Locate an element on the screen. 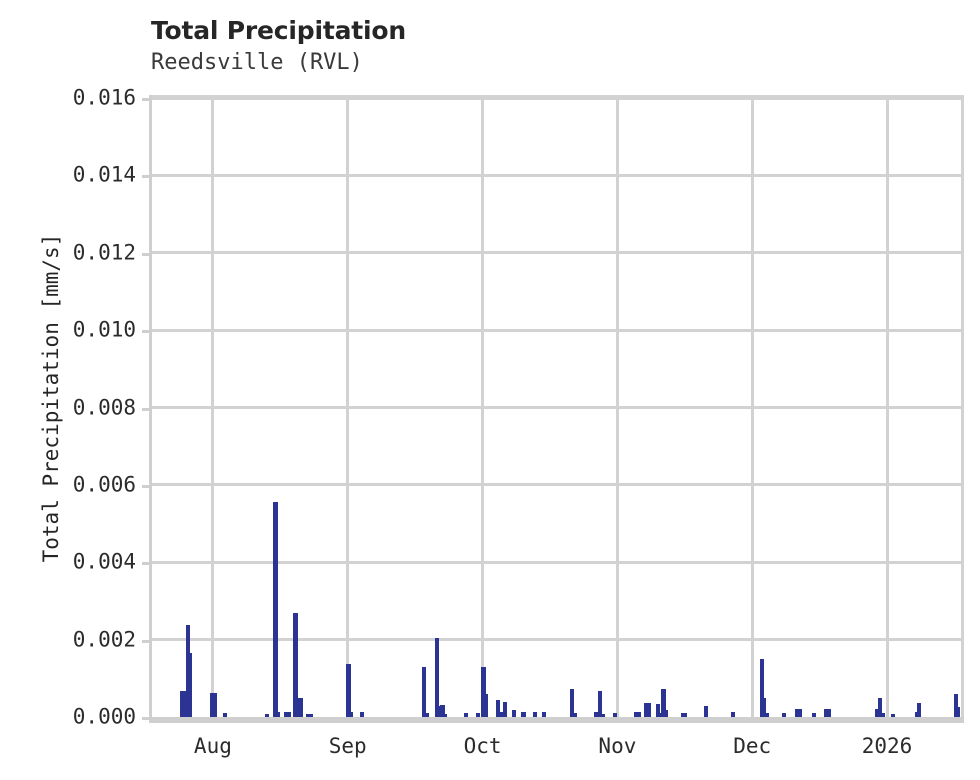  x-tick-label: Nov is located at coordinates (617, 746).